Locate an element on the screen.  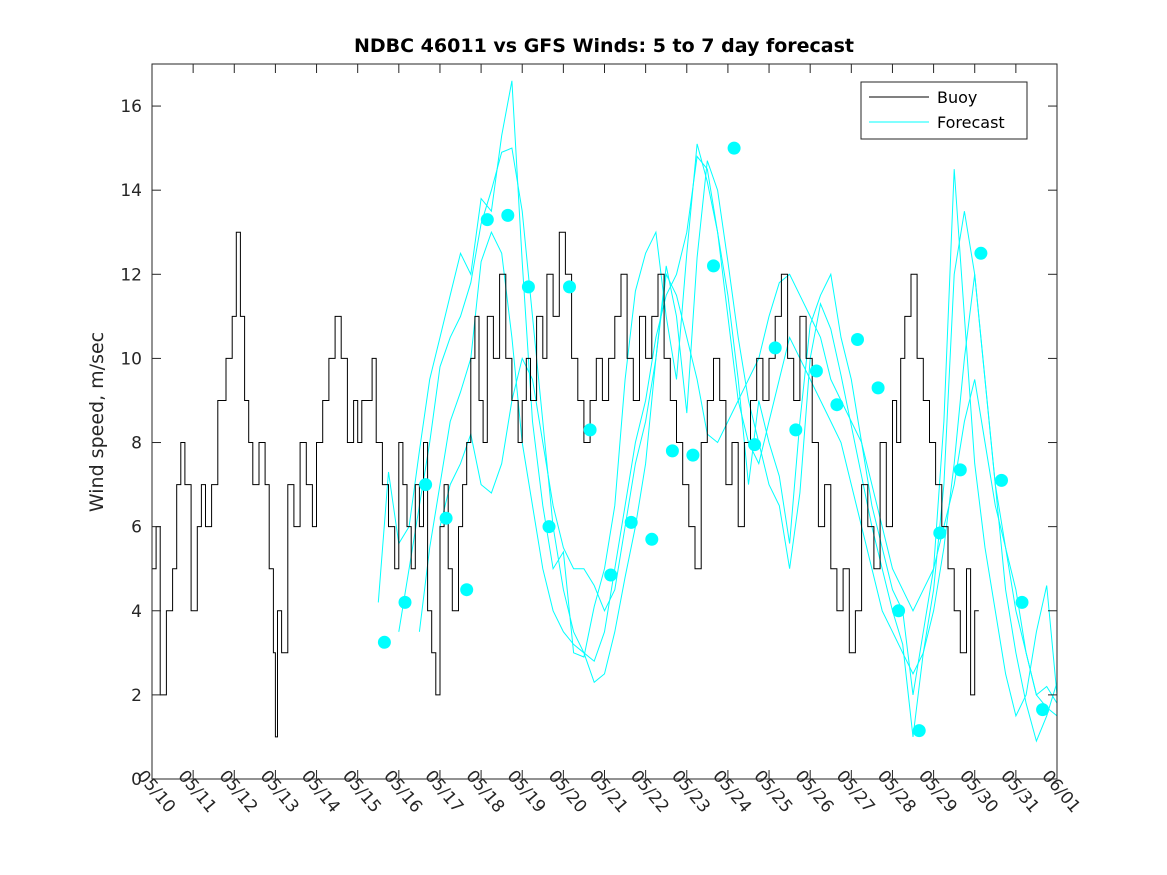
y-tick-label: 8 is located at coordinates (136, 444).